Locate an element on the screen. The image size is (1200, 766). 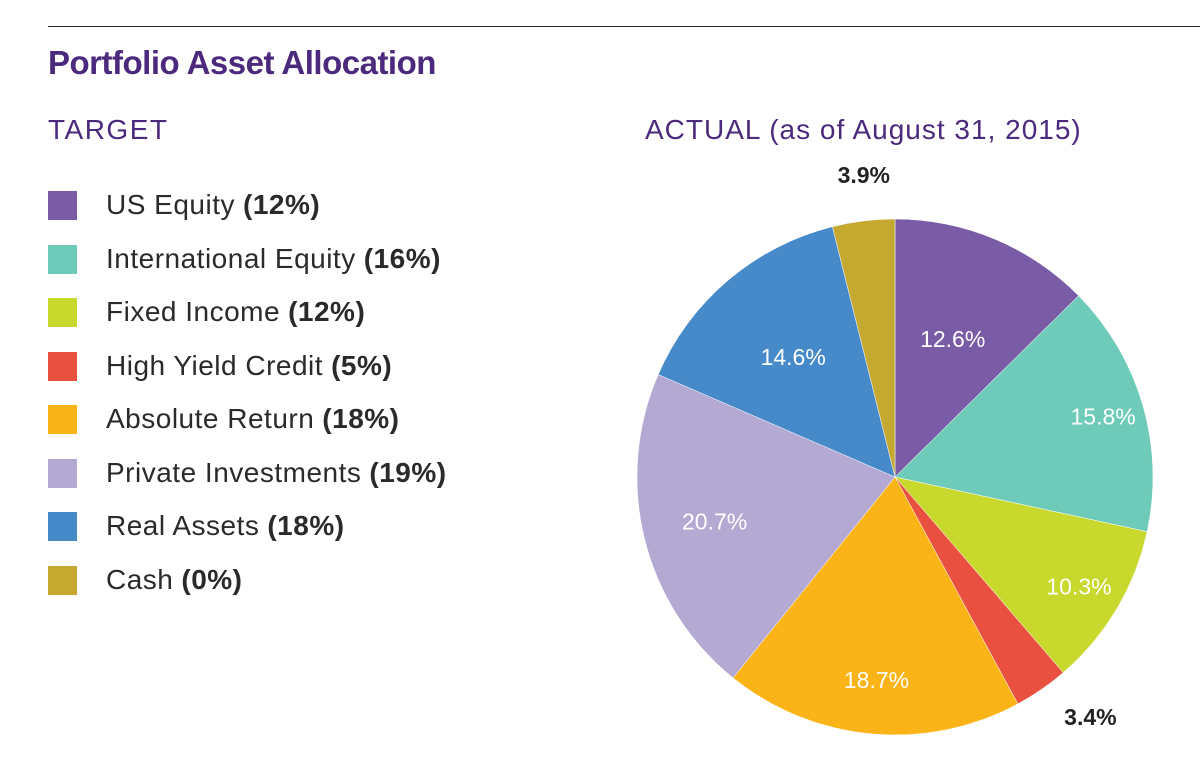
data-label-private-investments: 20.7% is located at coordinates (714, 522).